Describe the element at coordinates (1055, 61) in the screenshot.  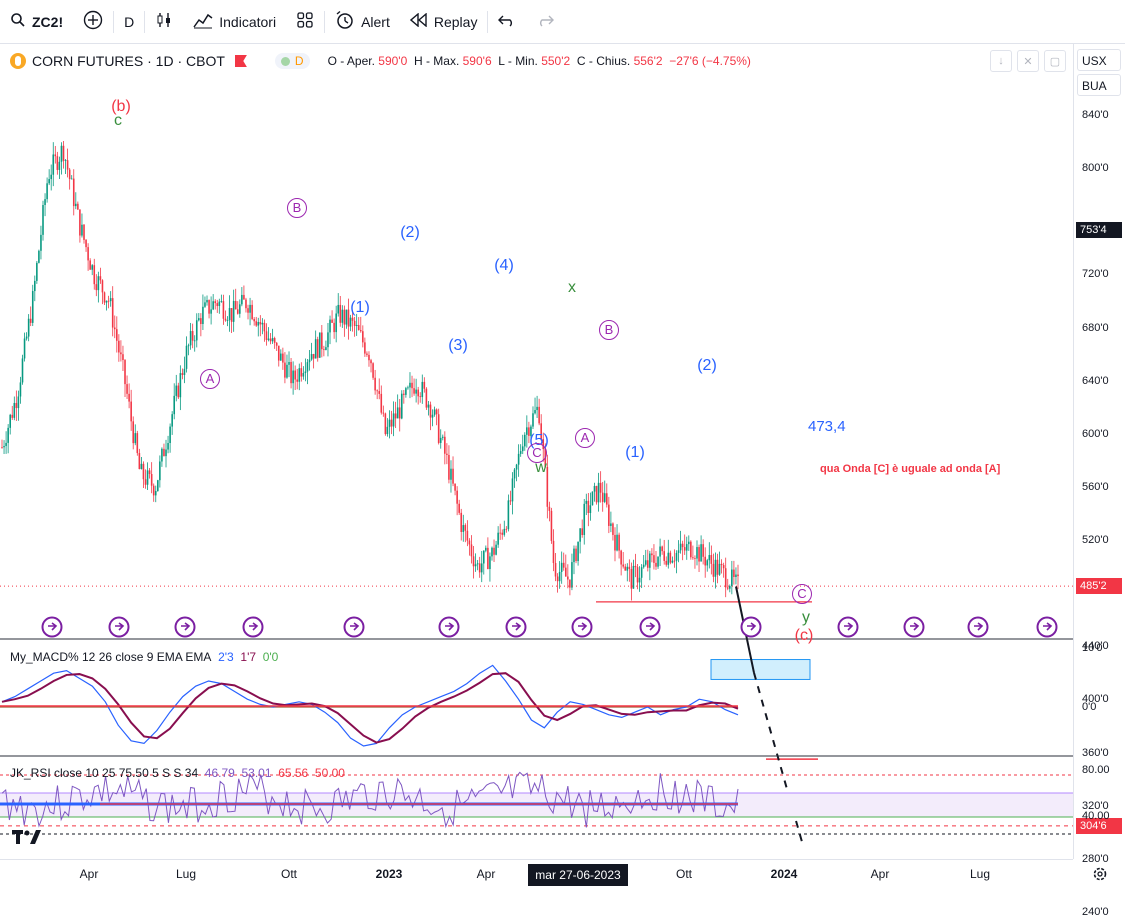
I see `maximize-button: ▢` at that location.